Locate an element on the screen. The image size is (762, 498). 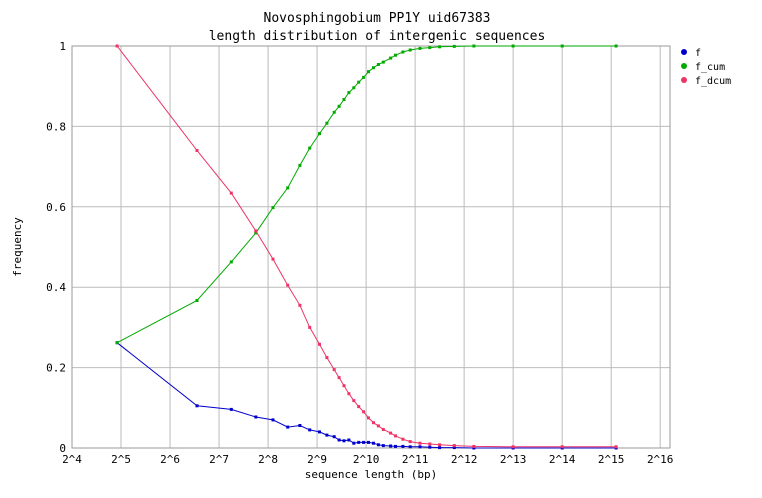
x-tick-label: 2^15 is located at coordinates (611, 459).